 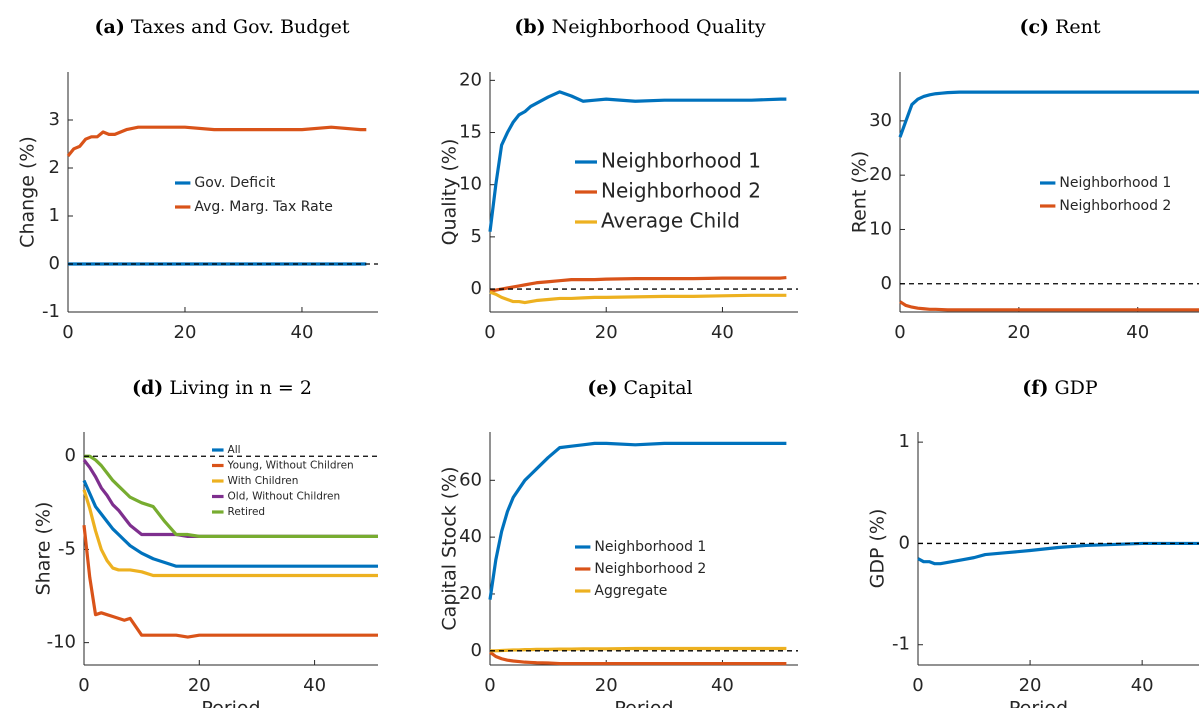 I want to click on legend-label: Average Child, so click(x=670, y=221).